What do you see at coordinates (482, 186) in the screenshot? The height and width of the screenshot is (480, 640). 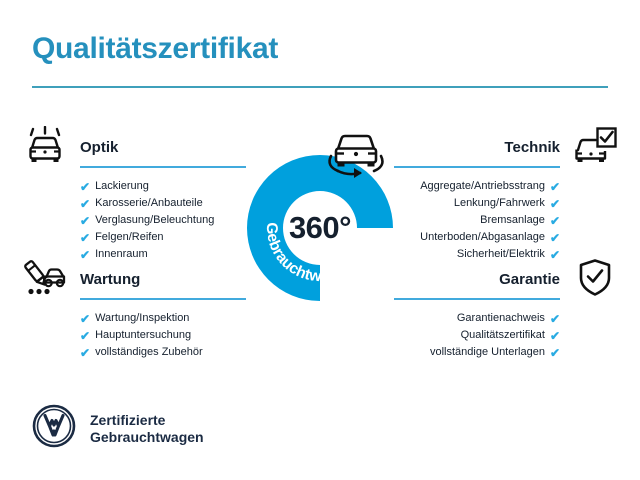 I see `list-item-label: Aggregate/Antriebsstrang` at bounding box center [482, 186].